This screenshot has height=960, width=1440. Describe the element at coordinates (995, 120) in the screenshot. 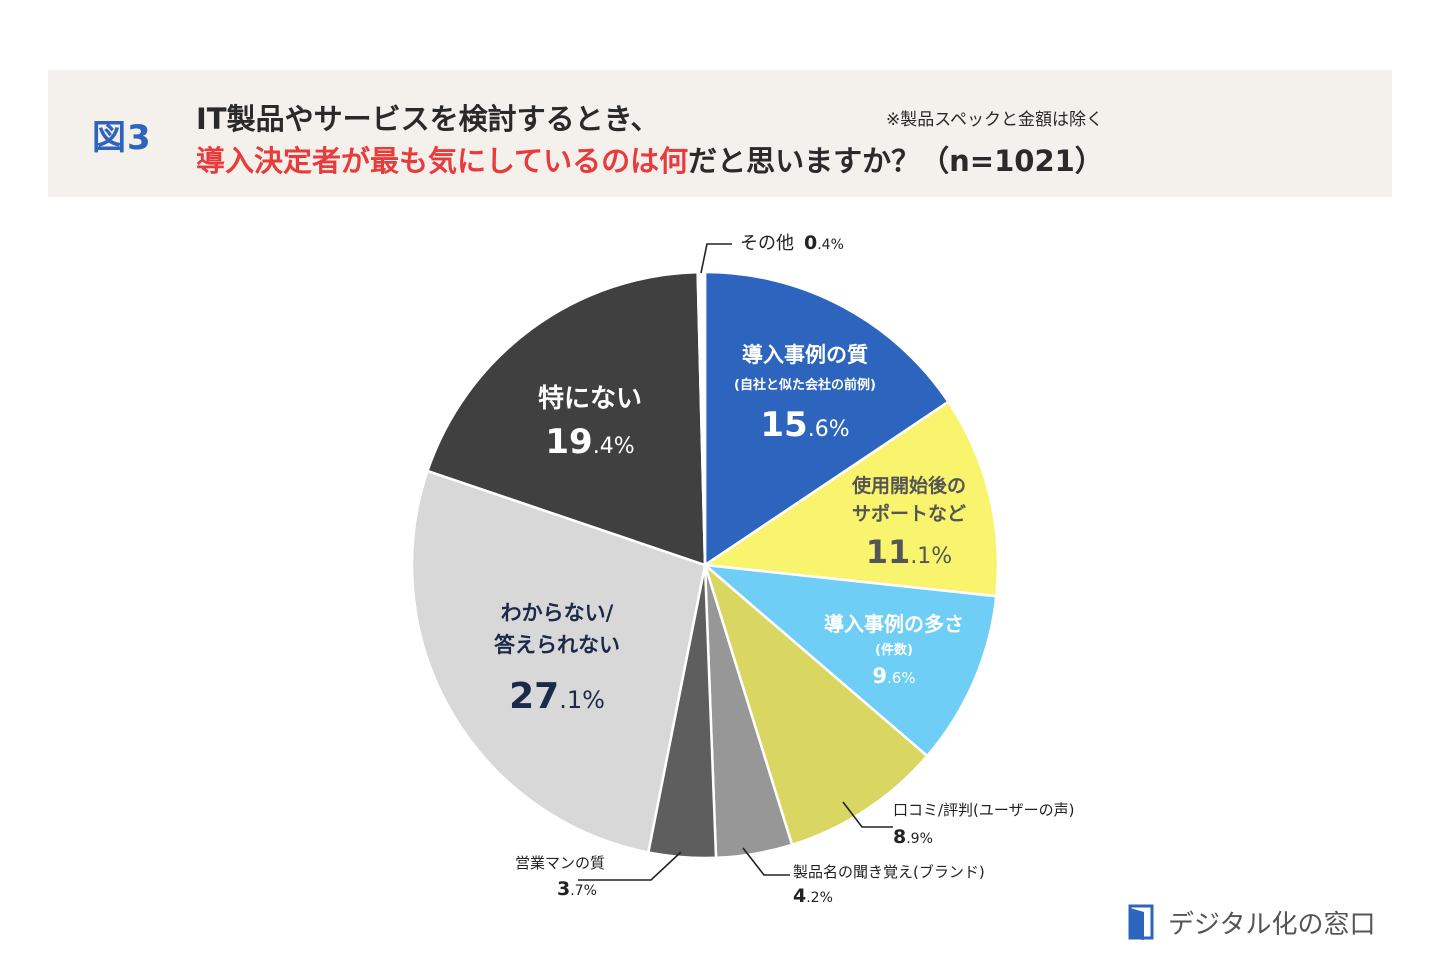

I see `chart-note: ※製品スペックと金額は除く` at that location.